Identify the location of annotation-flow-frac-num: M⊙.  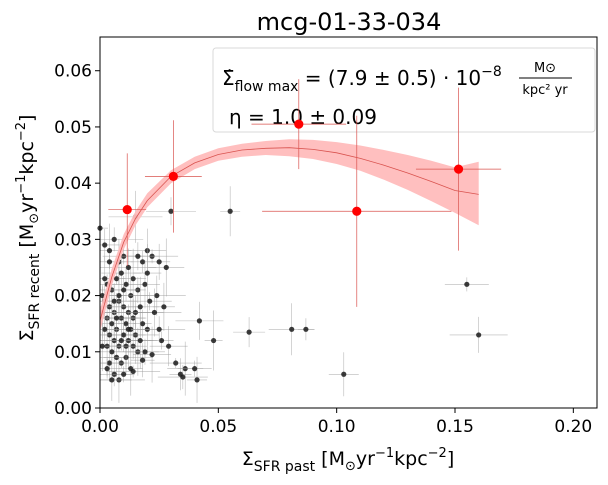
(545, 68).